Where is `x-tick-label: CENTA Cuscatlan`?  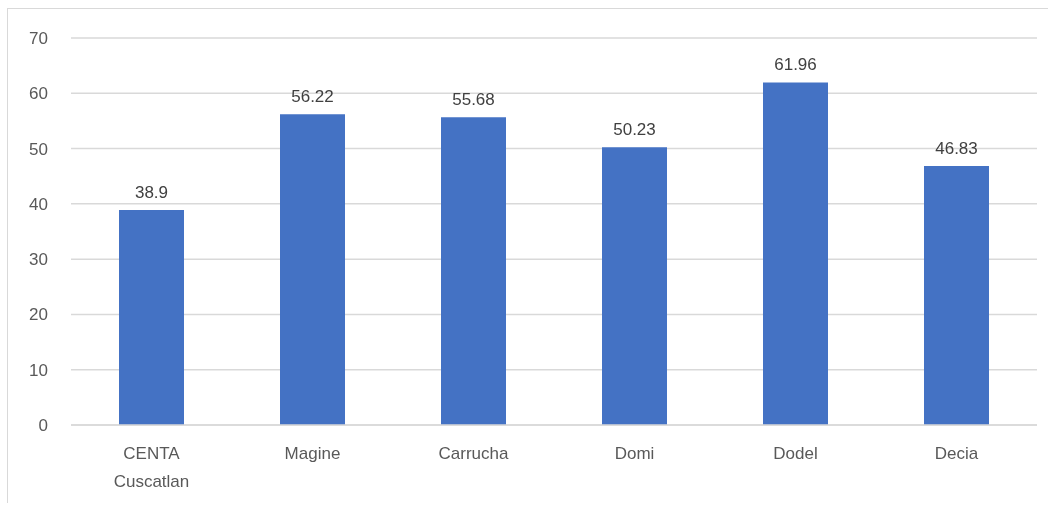 x-tick-label: CENTA Cuscatlan is located at coordinates (151, 468).